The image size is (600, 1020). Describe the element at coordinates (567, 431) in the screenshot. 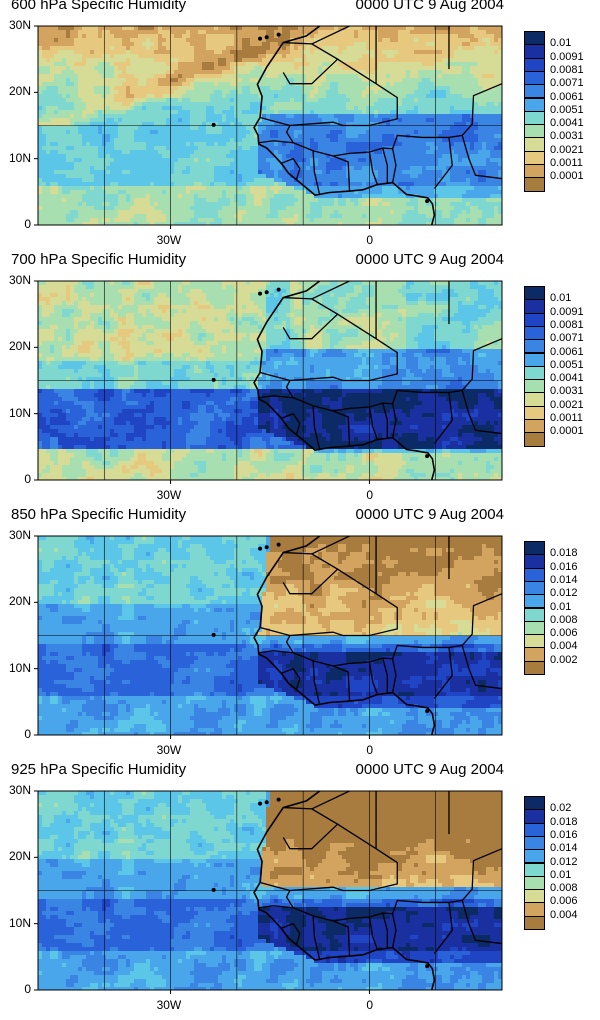

I see `legend-label: 0.0001` at that location.